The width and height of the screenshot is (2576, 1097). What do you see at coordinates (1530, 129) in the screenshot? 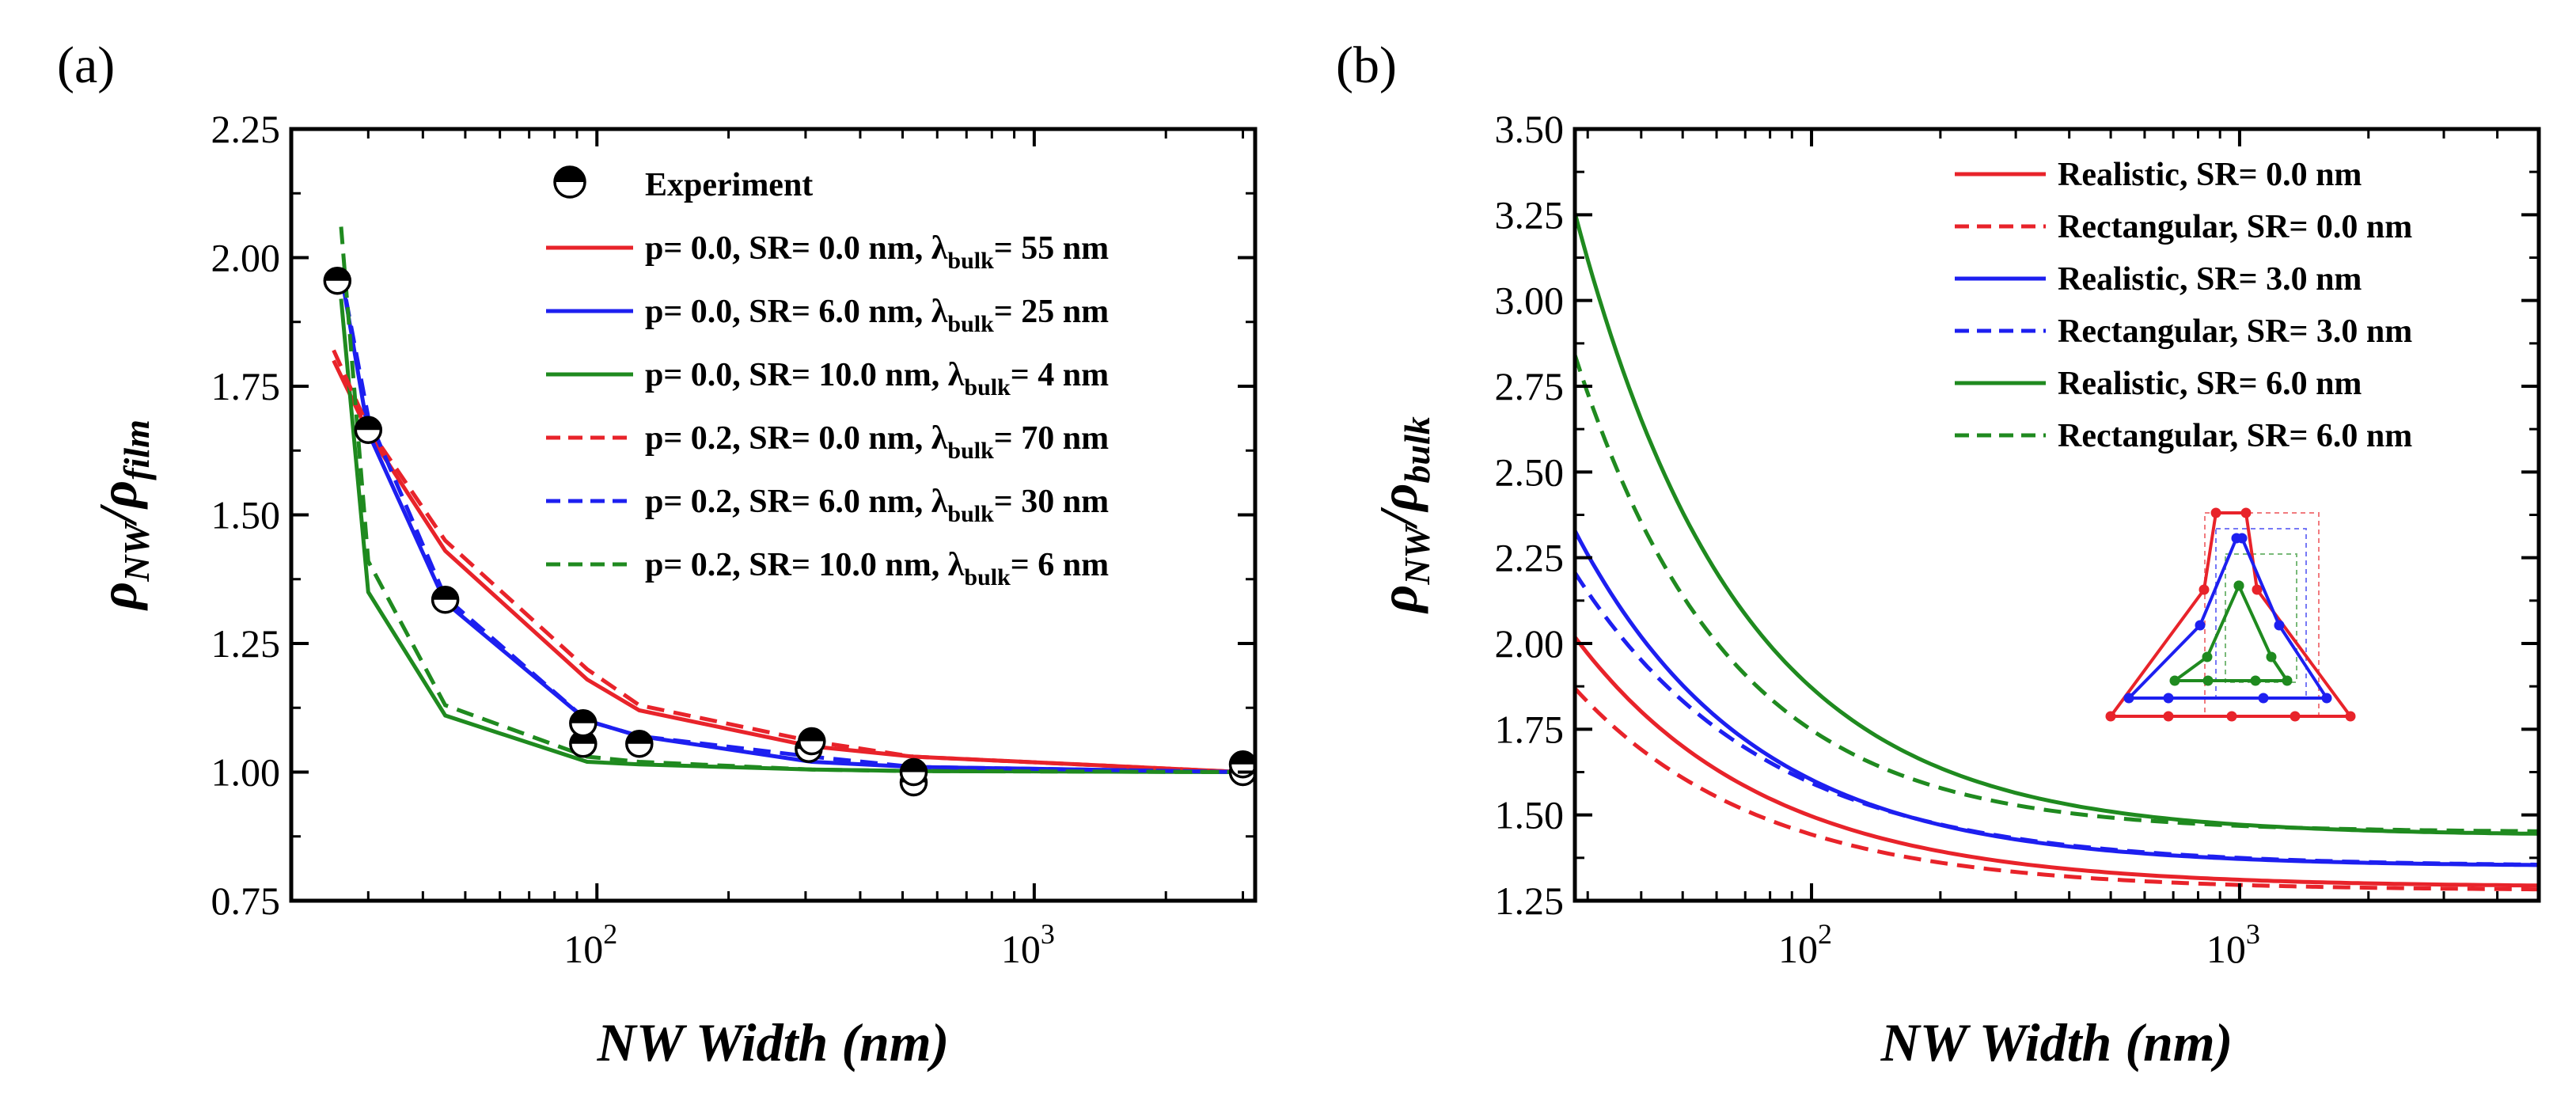
I see `y-tick-label: 3.50` at bounding box center [1530, 129].